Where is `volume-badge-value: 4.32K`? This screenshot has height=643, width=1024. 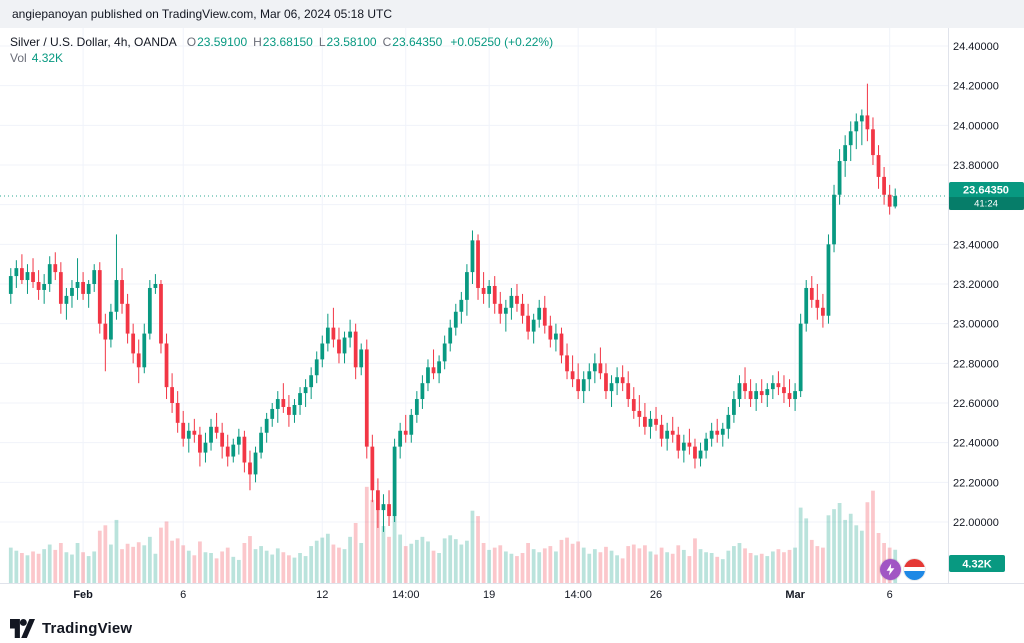 volume-badge-value: 4.32K is located at coordinates (976, 565).